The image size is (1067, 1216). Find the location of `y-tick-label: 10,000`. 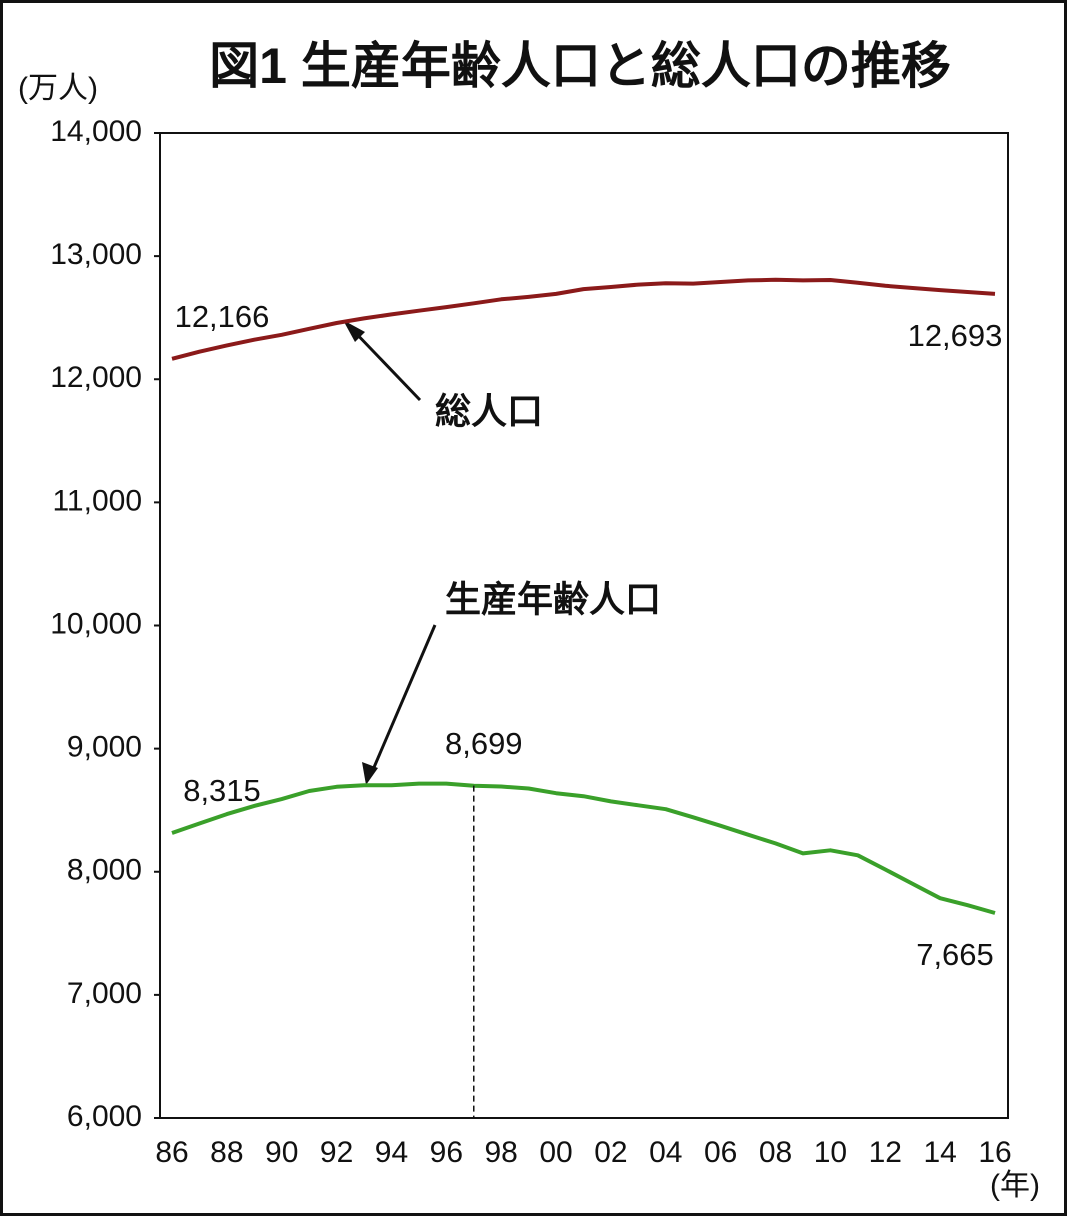

y-tick-label: 10,000 is located at coordinates (96, 623).